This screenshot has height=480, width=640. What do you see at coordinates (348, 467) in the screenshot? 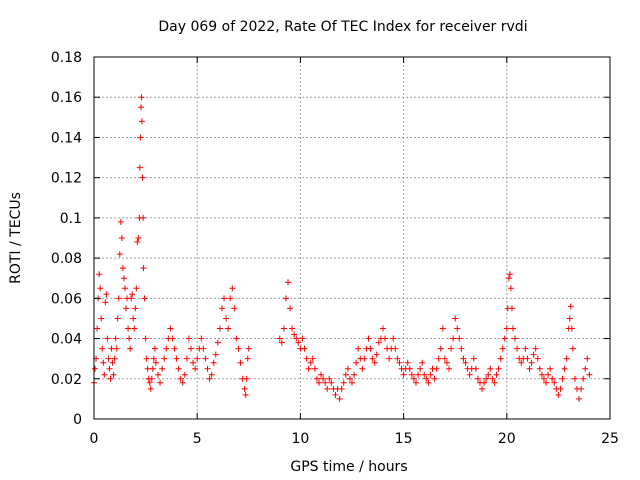
I see `x-axis-title: GPS time / hours` at bounding box center [348, 467].